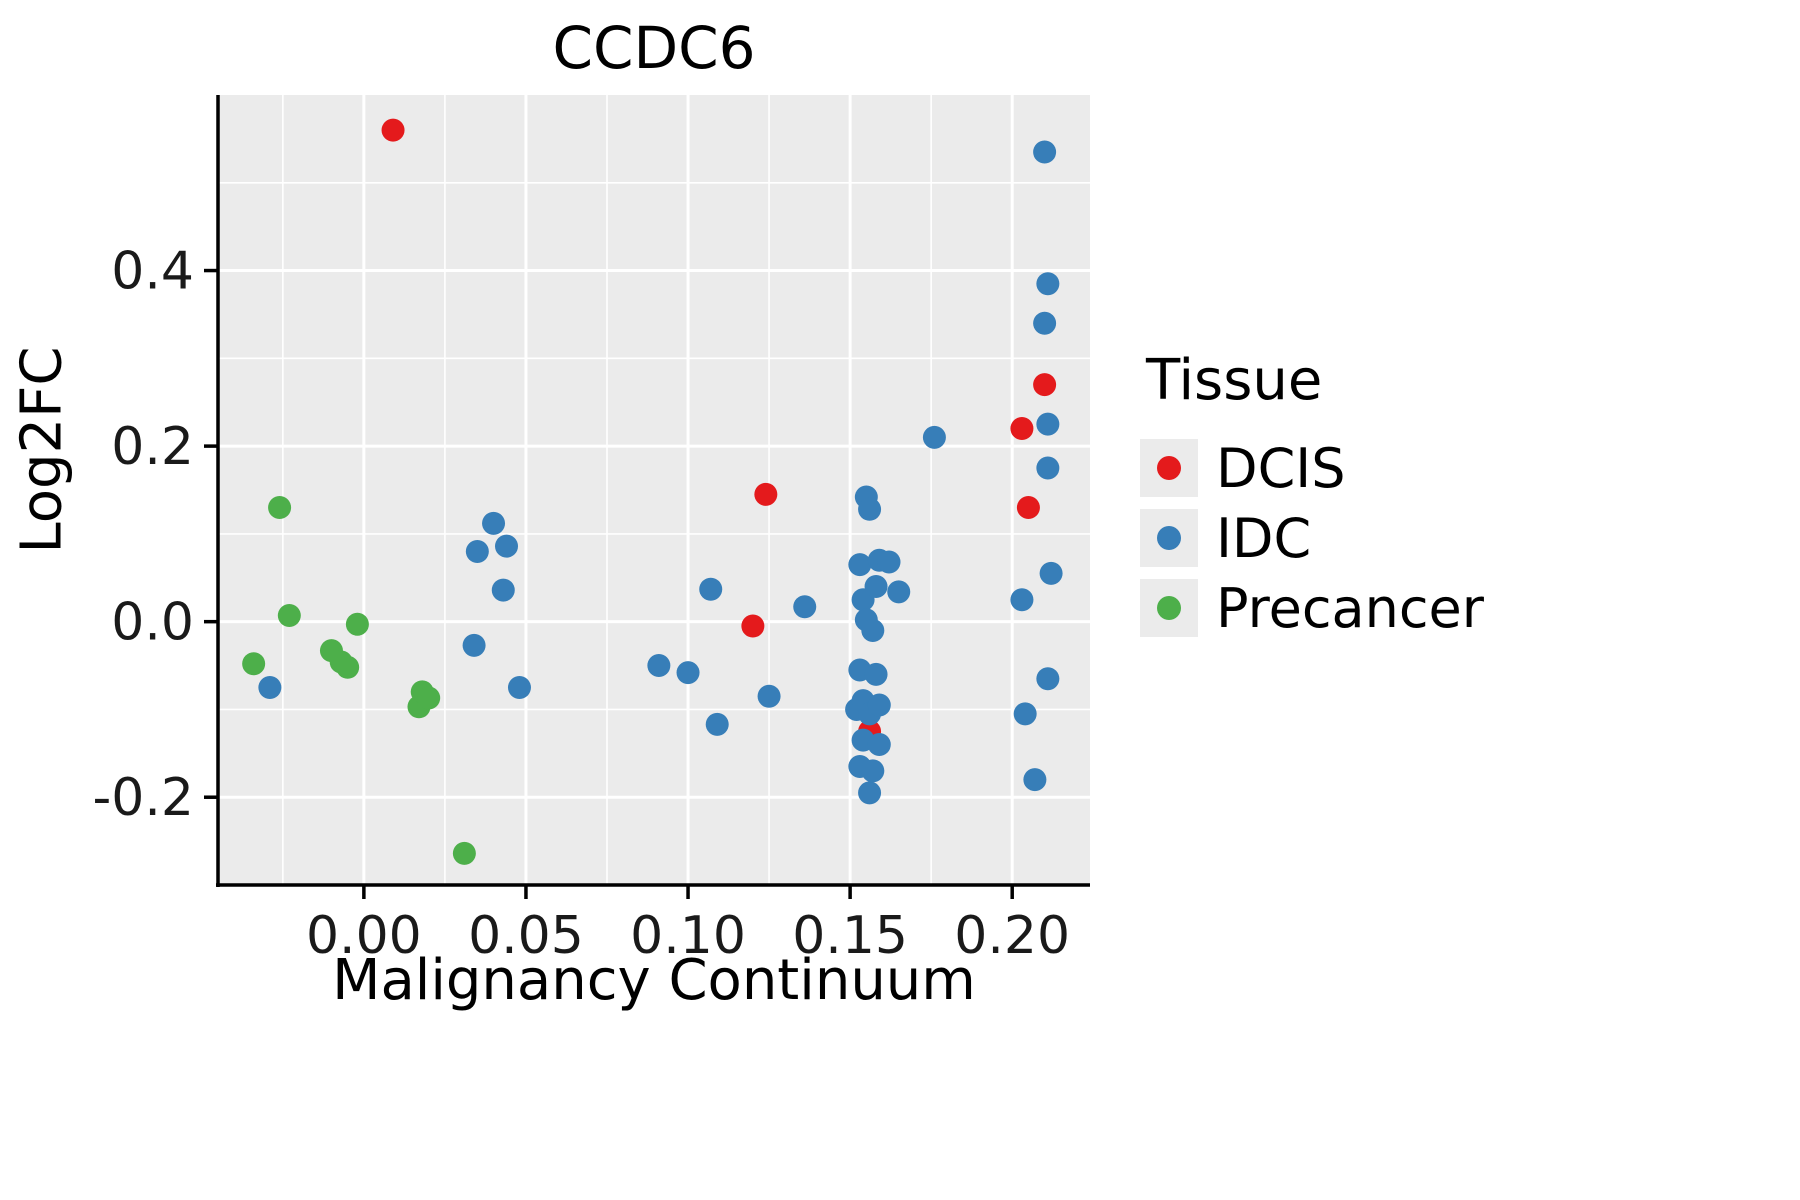 The height and width of the screenshot is (1200, 1800). Describe the element at coordinates (152, 272) in the screenshot. I see `y-tick-label: 0.4` at that location.